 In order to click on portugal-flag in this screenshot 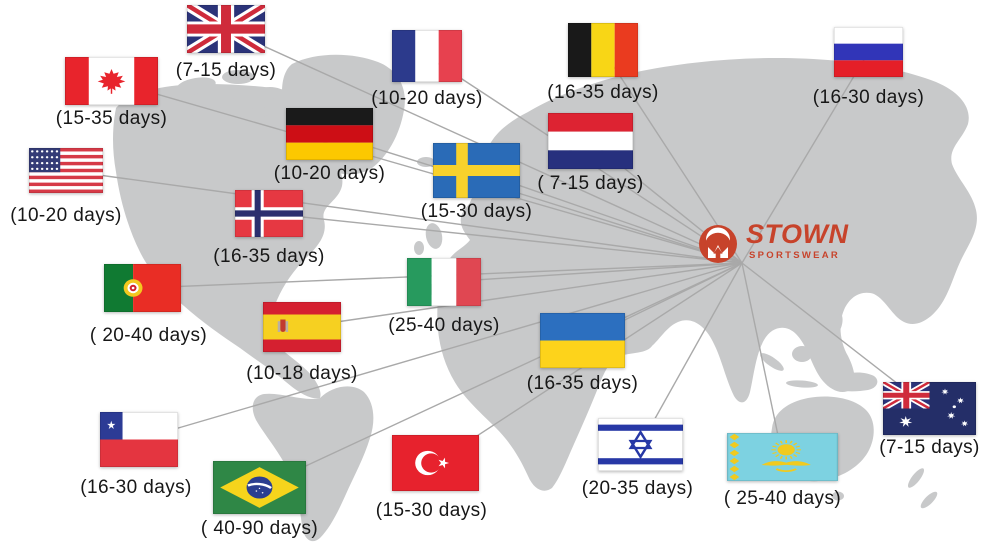, I will do `click(142, 288)`.